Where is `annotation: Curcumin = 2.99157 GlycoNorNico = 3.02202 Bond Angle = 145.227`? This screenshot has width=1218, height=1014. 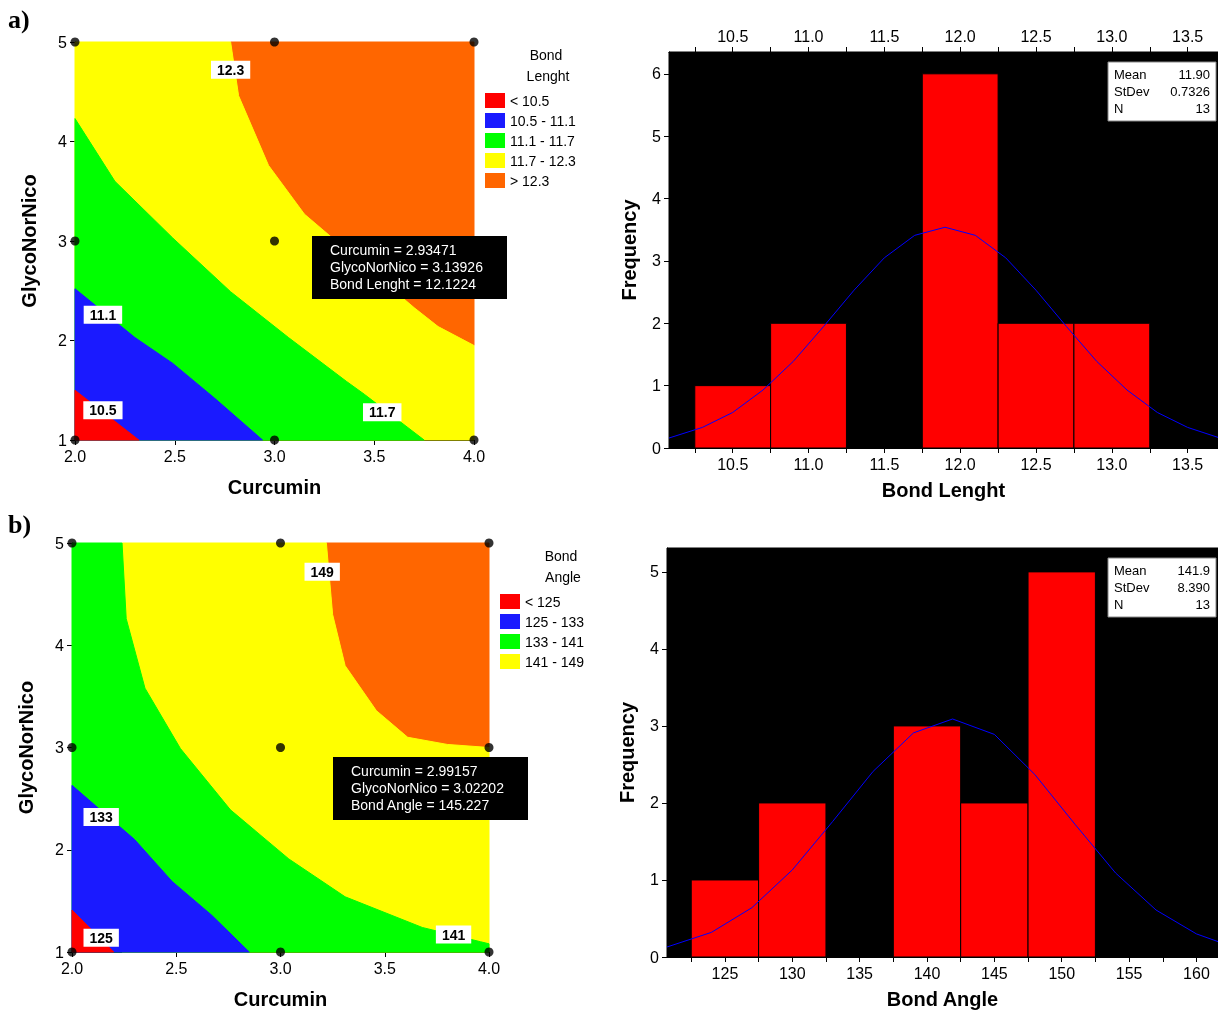 annotation: Curcumin = 2.99157 GlycoNorNico = 3.02202 Bond Angle = 145.227 is located at coordinates (430, 788).